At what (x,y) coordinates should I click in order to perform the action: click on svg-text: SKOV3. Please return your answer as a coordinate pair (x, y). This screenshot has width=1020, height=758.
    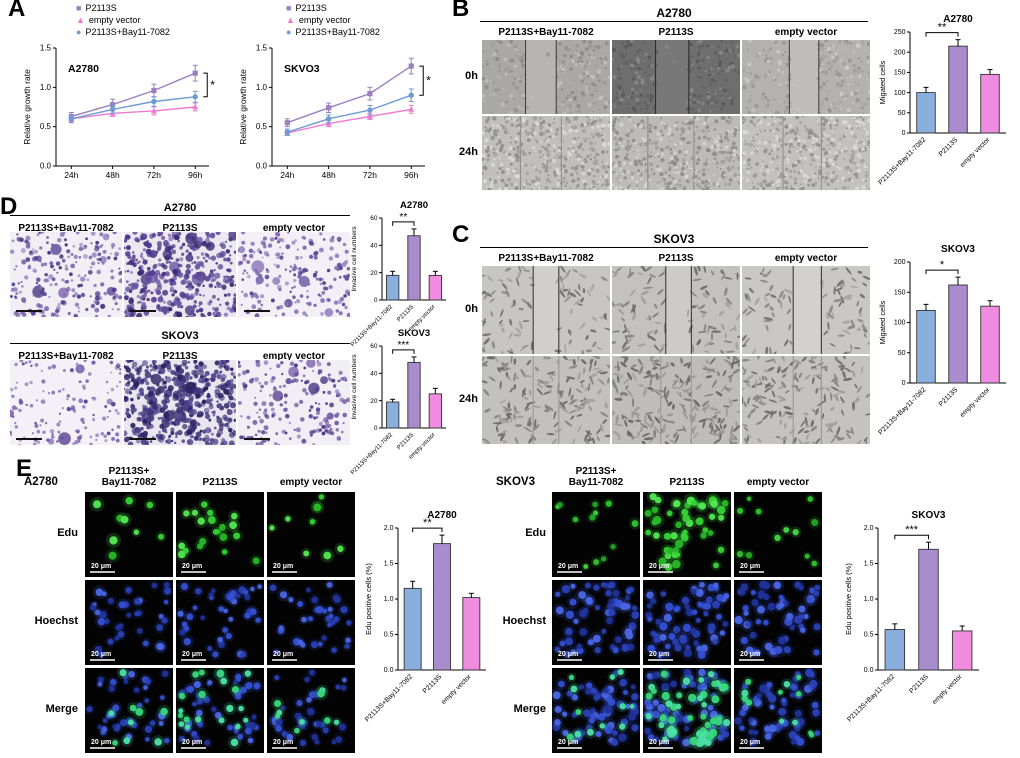
    Looking at the image, I should click on (414, 333).